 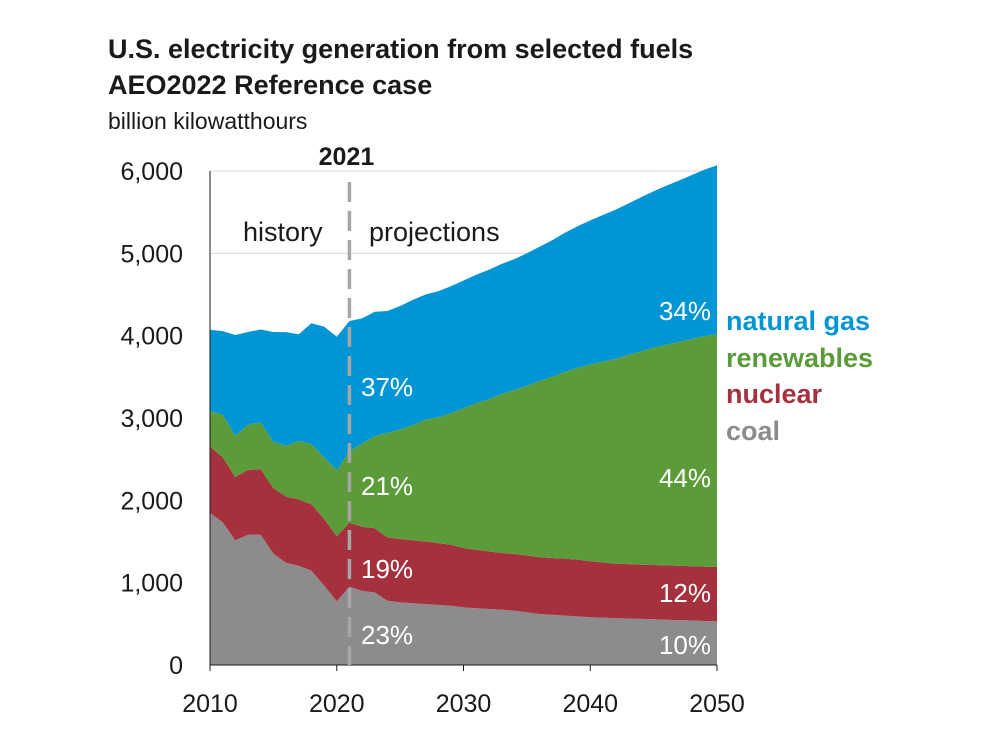 What do you see at coordinates (387, 569) in the screenshot?
I see `share-2021-nuclear: 19%` at bounding box center [387, 569].